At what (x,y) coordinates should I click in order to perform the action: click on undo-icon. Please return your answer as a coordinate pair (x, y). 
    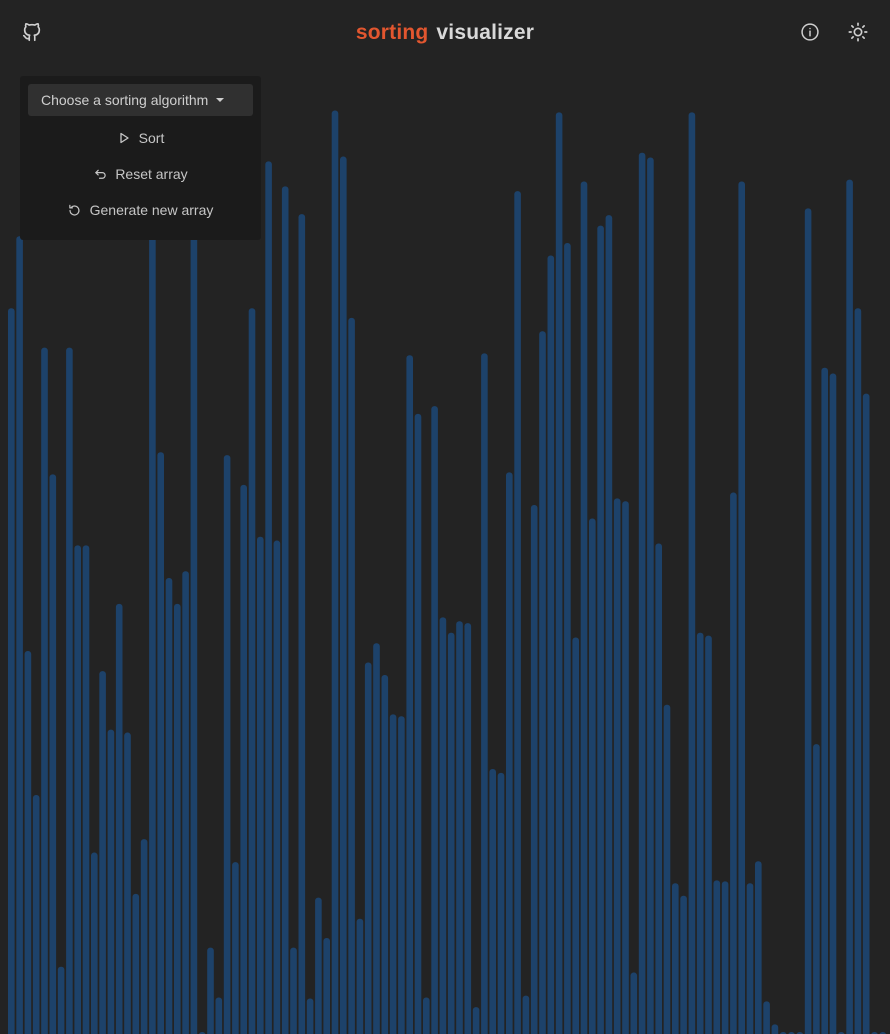
    Looking at the image, I should click on (100, 174).